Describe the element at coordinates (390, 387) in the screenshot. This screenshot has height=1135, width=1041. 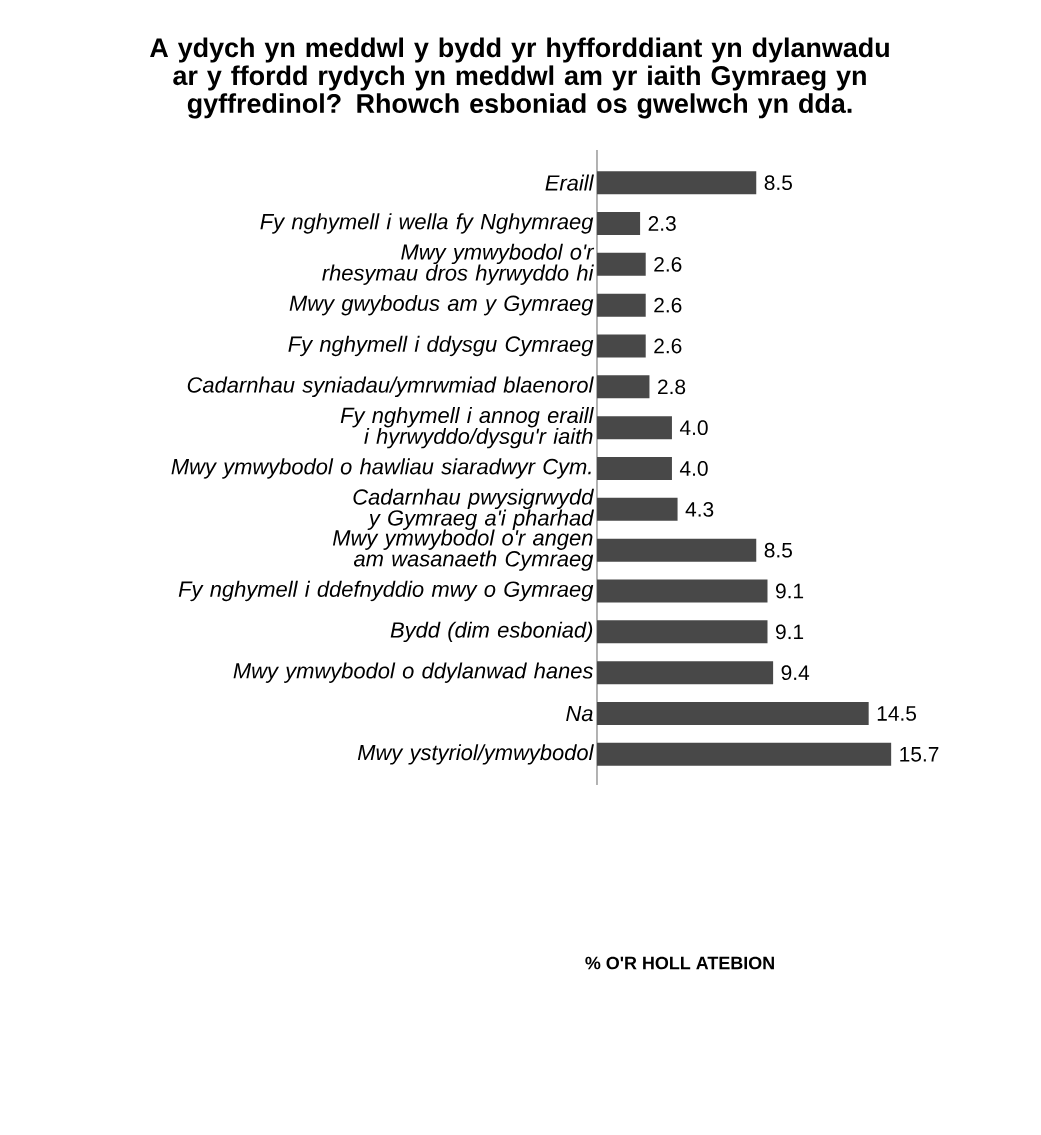
I see `y-tick-label: Cadarnhau syniadau/ymrwmiad blaenorol` at that location.